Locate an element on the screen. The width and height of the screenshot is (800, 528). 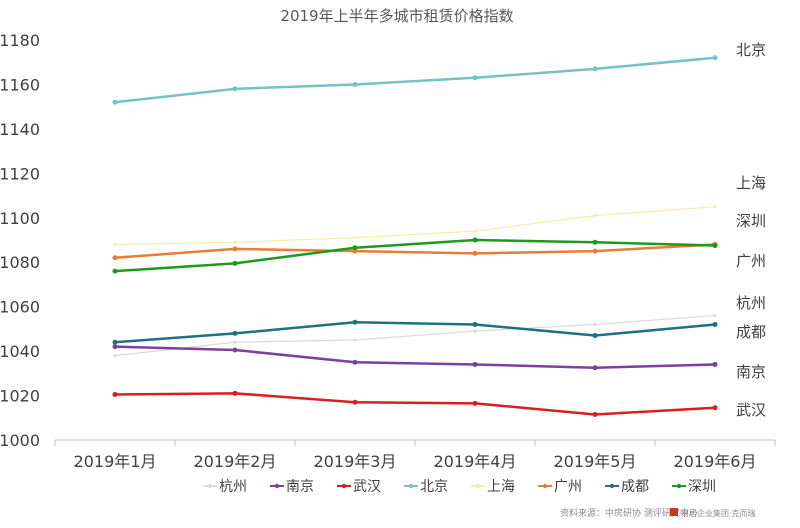
series-南京 is located at coordinates (415, 357).